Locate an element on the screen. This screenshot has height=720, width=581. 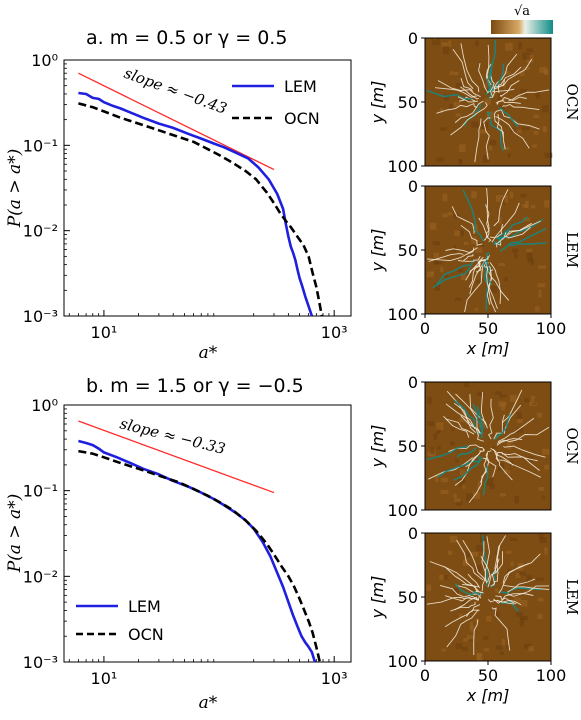
panel-a-slope-line is located at coordinates (176, 121).